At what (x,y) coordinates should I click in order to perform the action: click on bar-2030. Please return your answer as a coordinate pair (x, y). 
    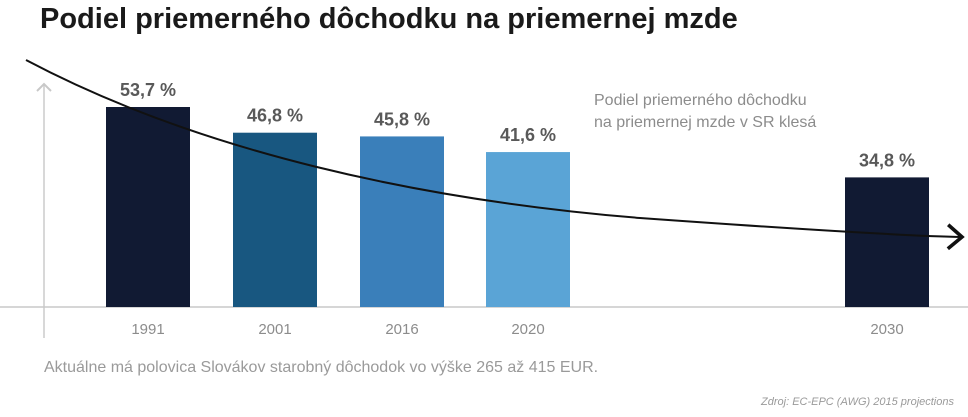
    Looking at the image, I should click on (887, 242).